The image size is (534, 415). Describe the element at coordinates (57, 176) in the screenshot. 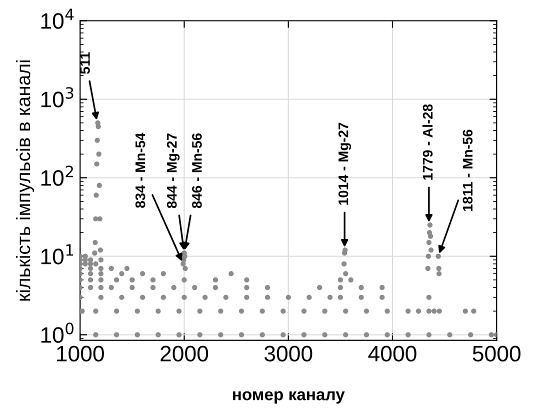

I see `y-tick-label: 10$^{2}$` at that location.